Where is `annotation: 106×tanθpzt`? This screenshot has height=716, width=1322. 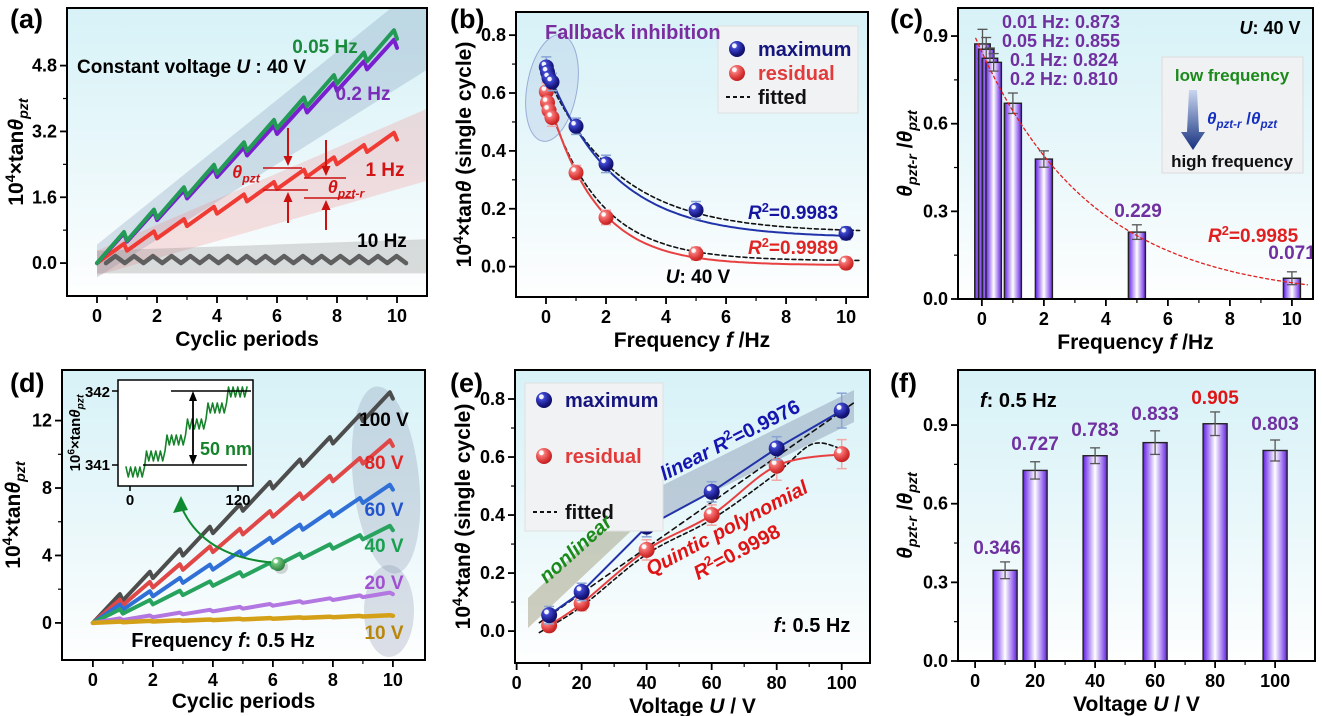
annotation: 106×tanθpzt is located at coordinates (76, 432).